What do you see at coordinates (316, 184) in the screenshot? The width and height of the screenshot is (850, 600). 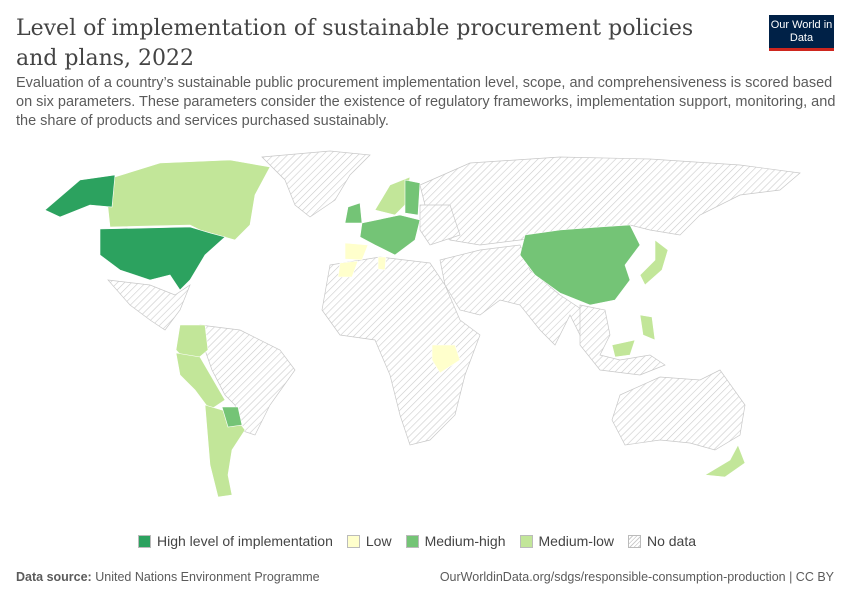 I see `greenland` at bounding box center [316, 184].